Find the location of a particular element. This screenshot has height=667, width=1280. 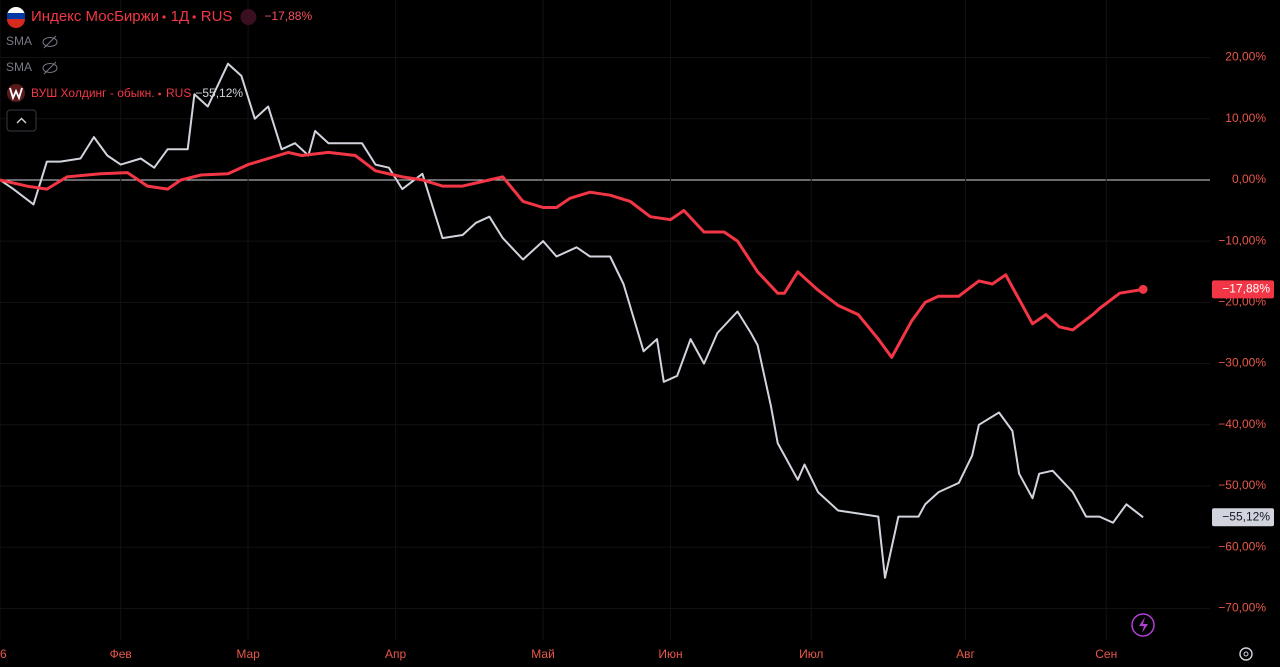

price-badge-label: −17,88% is located at coordinates (1246, 289).